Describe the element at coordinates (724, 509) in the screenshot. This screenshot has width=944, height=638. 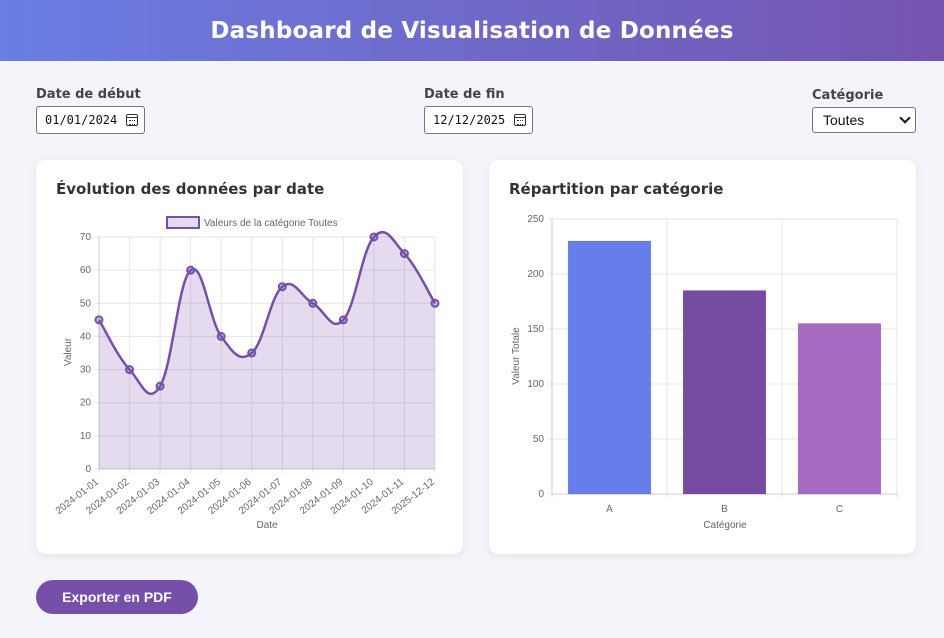
I see `x-tick-label: B` at that location.